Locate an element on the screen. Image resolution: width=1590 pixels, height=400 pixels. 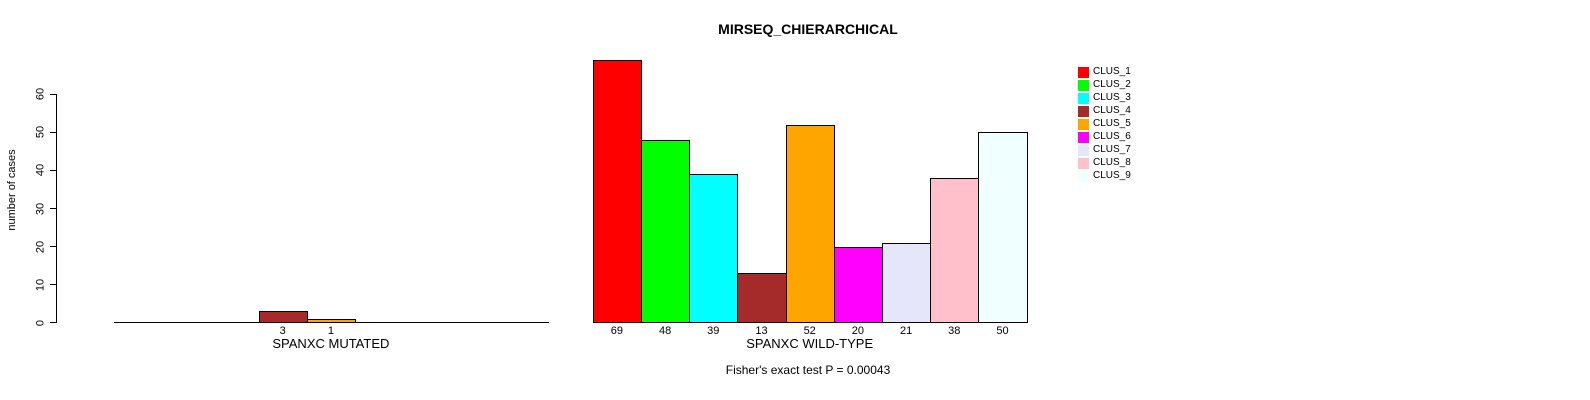
legend-item-clus_3: CLUS_3 is located at coordinates (1104, 98).